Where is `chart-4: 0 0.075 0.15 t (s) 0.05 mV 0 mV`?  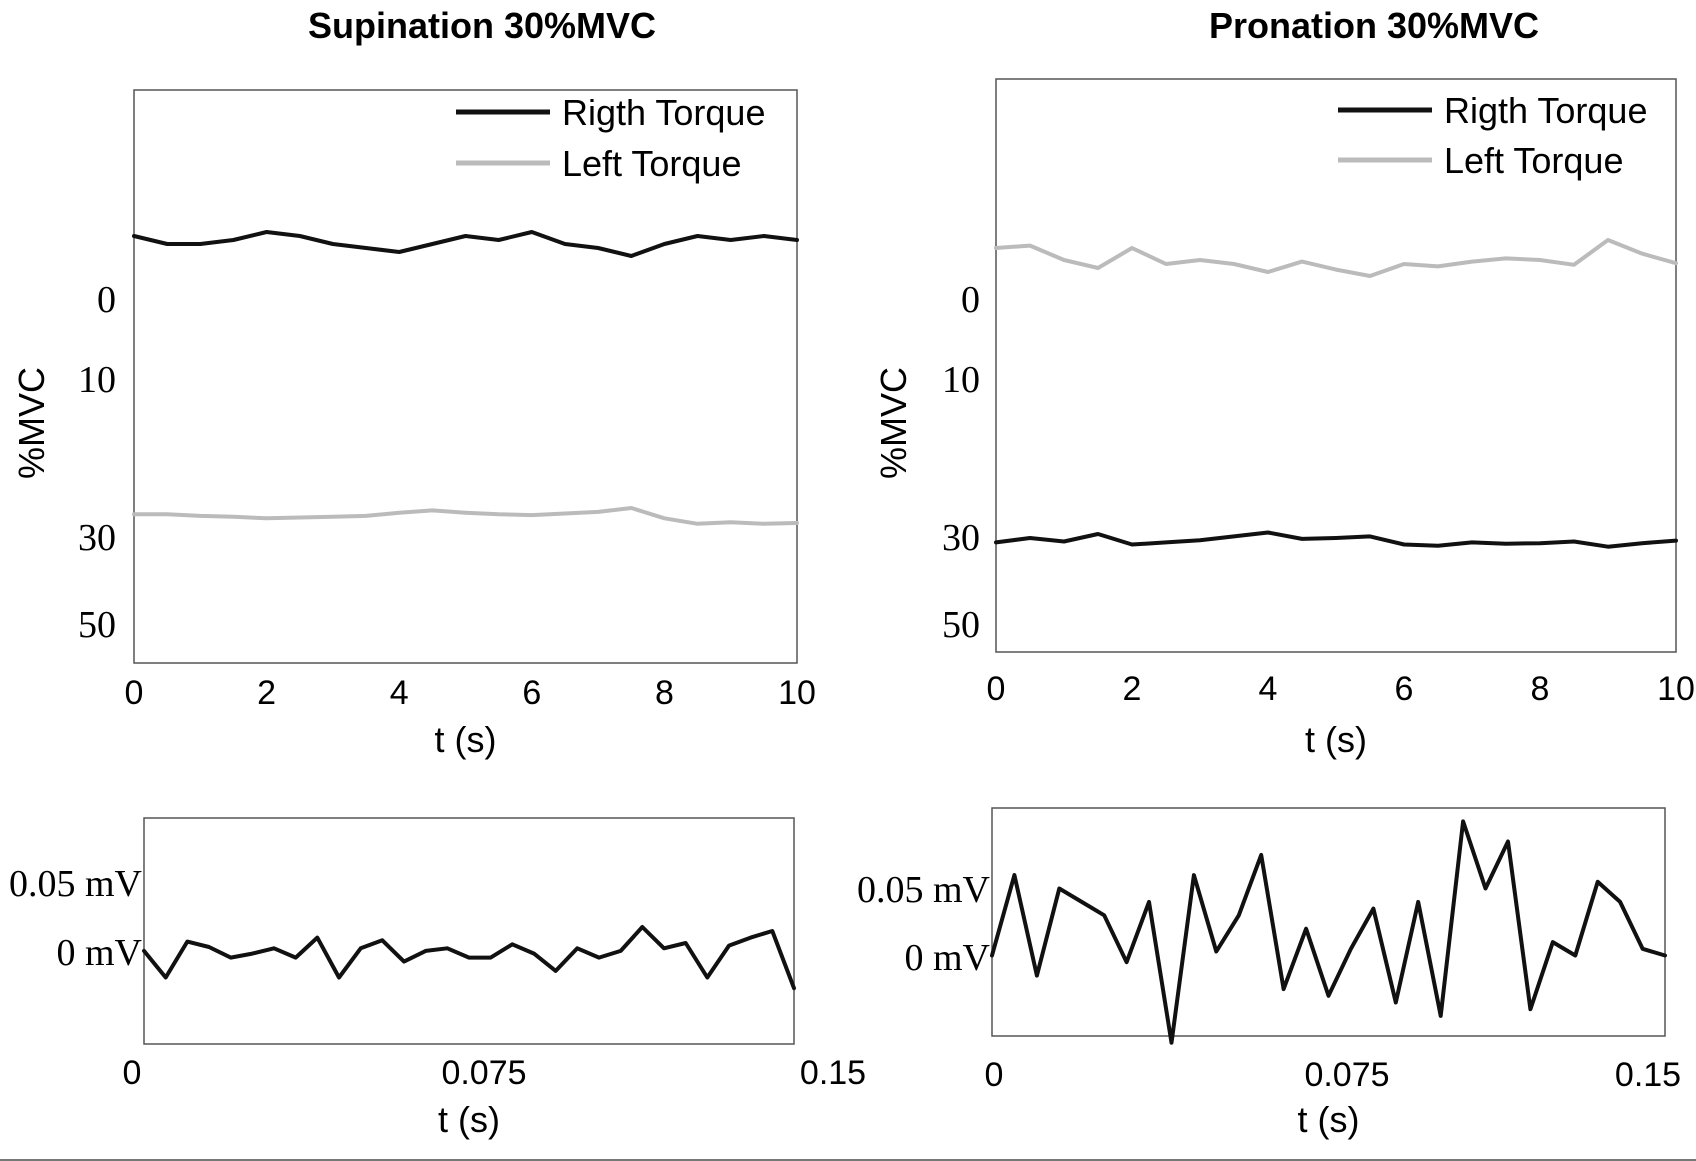 chart-4: 0 0.075 0.15 t (s) 0.05 mV 0 mV is located at coordinates (1269, 973).